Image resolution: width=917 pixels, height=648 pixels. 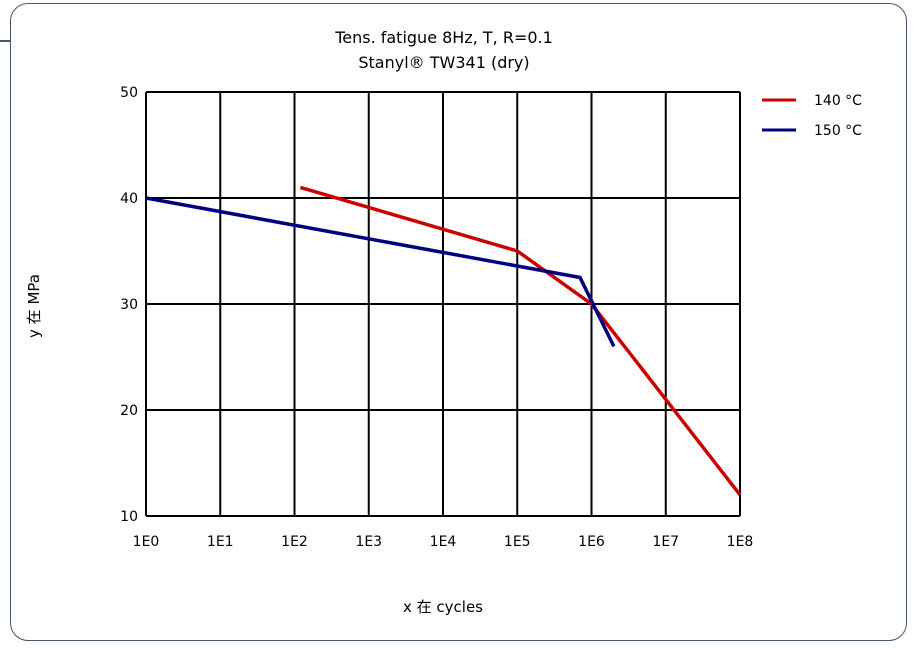 What do you see at coordinates (220, 542) in the screenshot?
I see `x-tick-label: 1E1` at bounding box center [220, 542].